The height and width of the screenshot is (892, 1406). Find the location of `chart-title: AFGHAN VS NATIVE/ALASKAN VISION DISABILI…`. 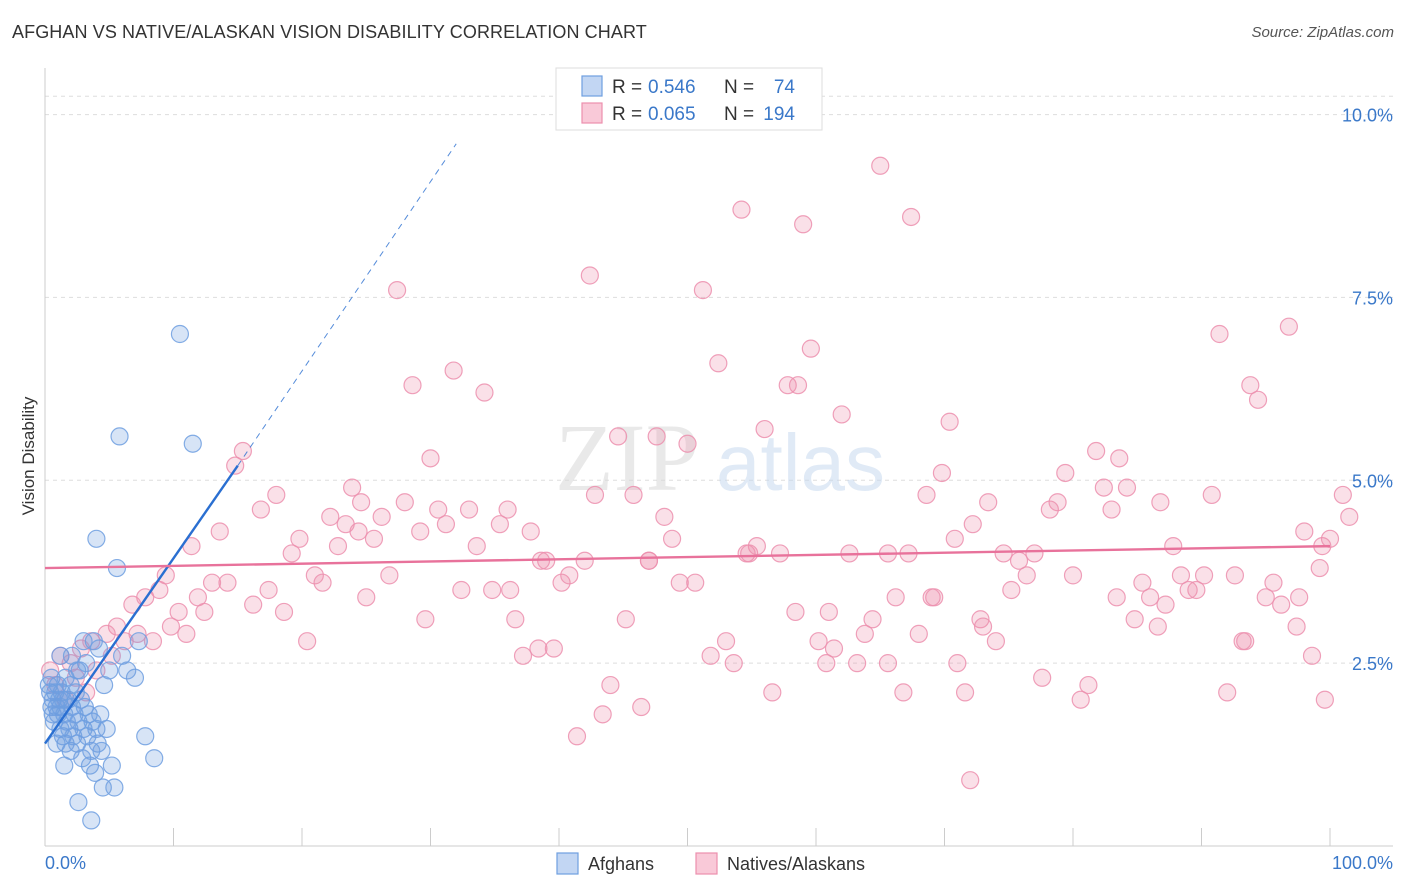

chart-title: AFGHAN VS NATIVE/ALASKAN VISION DISABILI… is located at coordinates (329, 32).